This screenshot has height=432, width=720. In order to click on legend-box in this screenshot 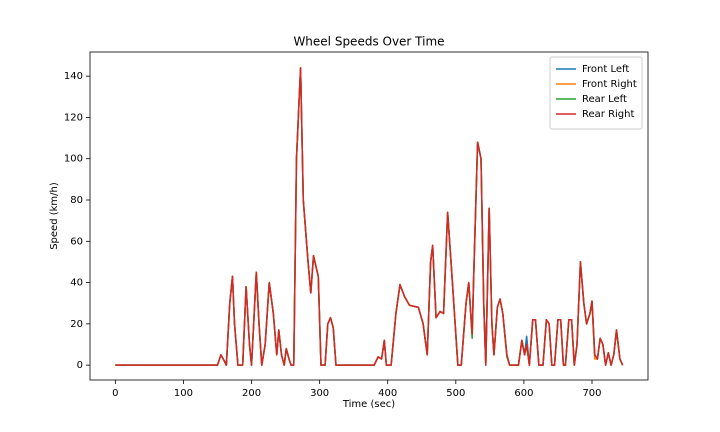, I will do `click(596, 93)`.